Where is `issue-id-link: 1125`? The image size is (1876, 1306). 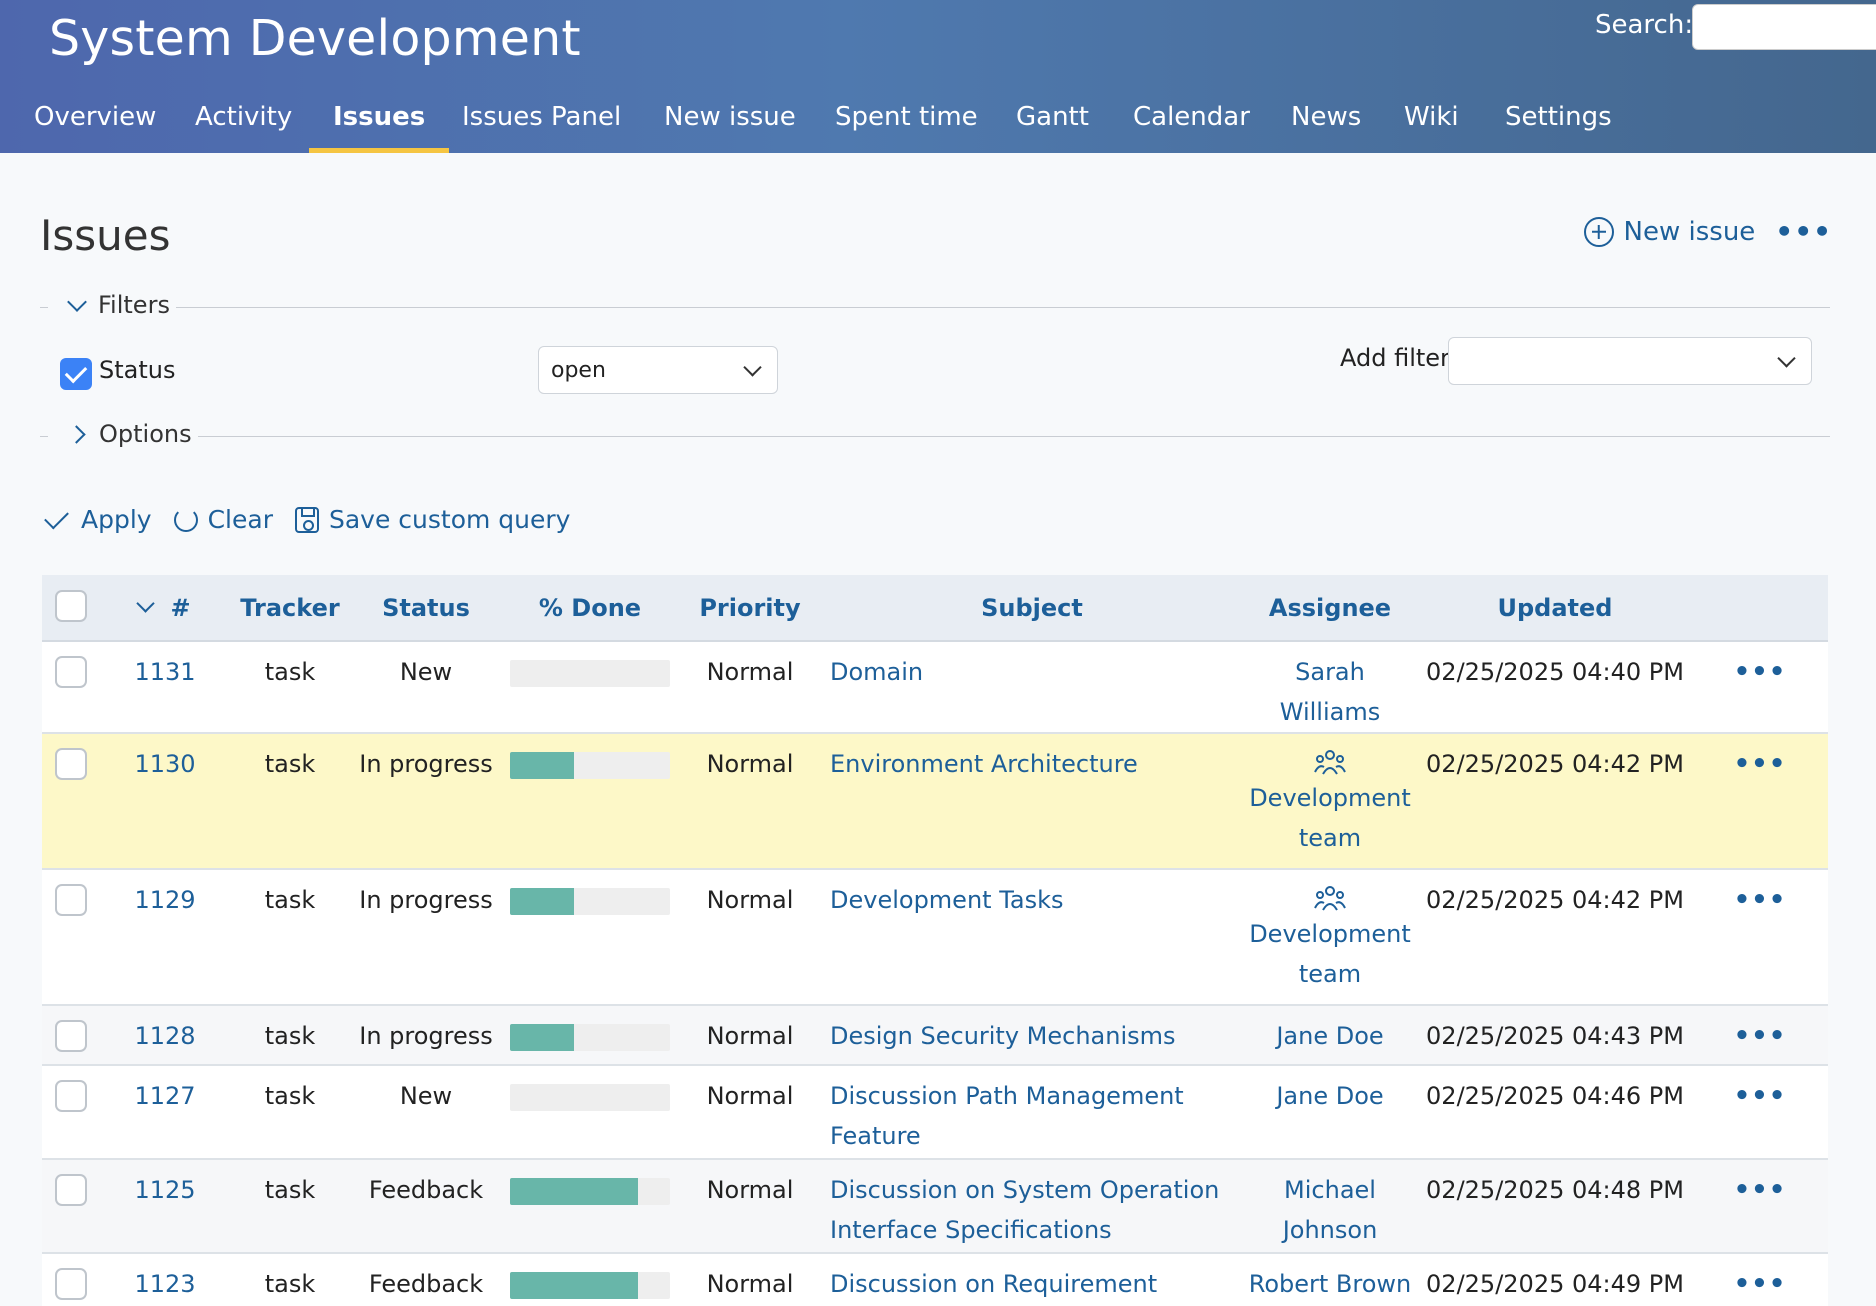
issue-id-link: 1125 is located at coordinates (165, 1190).